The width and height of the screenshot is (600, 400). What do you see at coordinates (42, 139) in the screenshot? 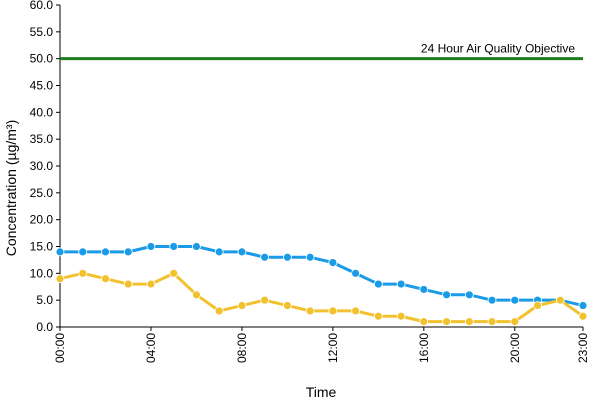
I see `y-tick-label: 35.0` at bounding box center [42, 139].